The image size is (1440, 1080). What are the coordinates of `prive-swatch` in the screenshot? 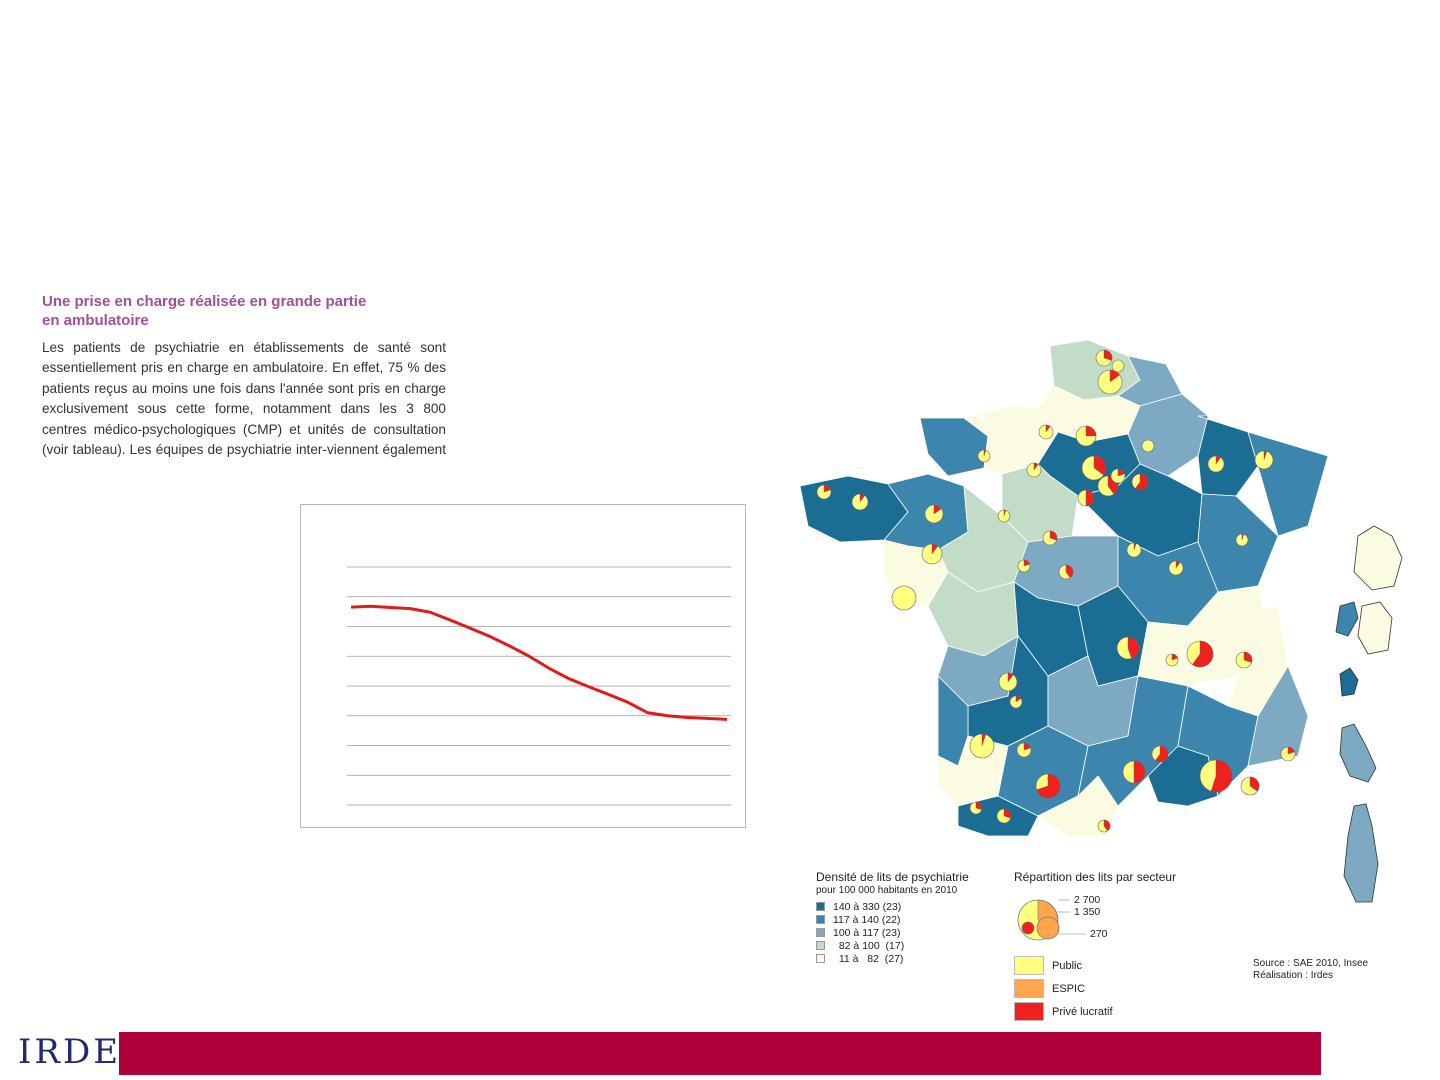 It's located at (1029, 1011).